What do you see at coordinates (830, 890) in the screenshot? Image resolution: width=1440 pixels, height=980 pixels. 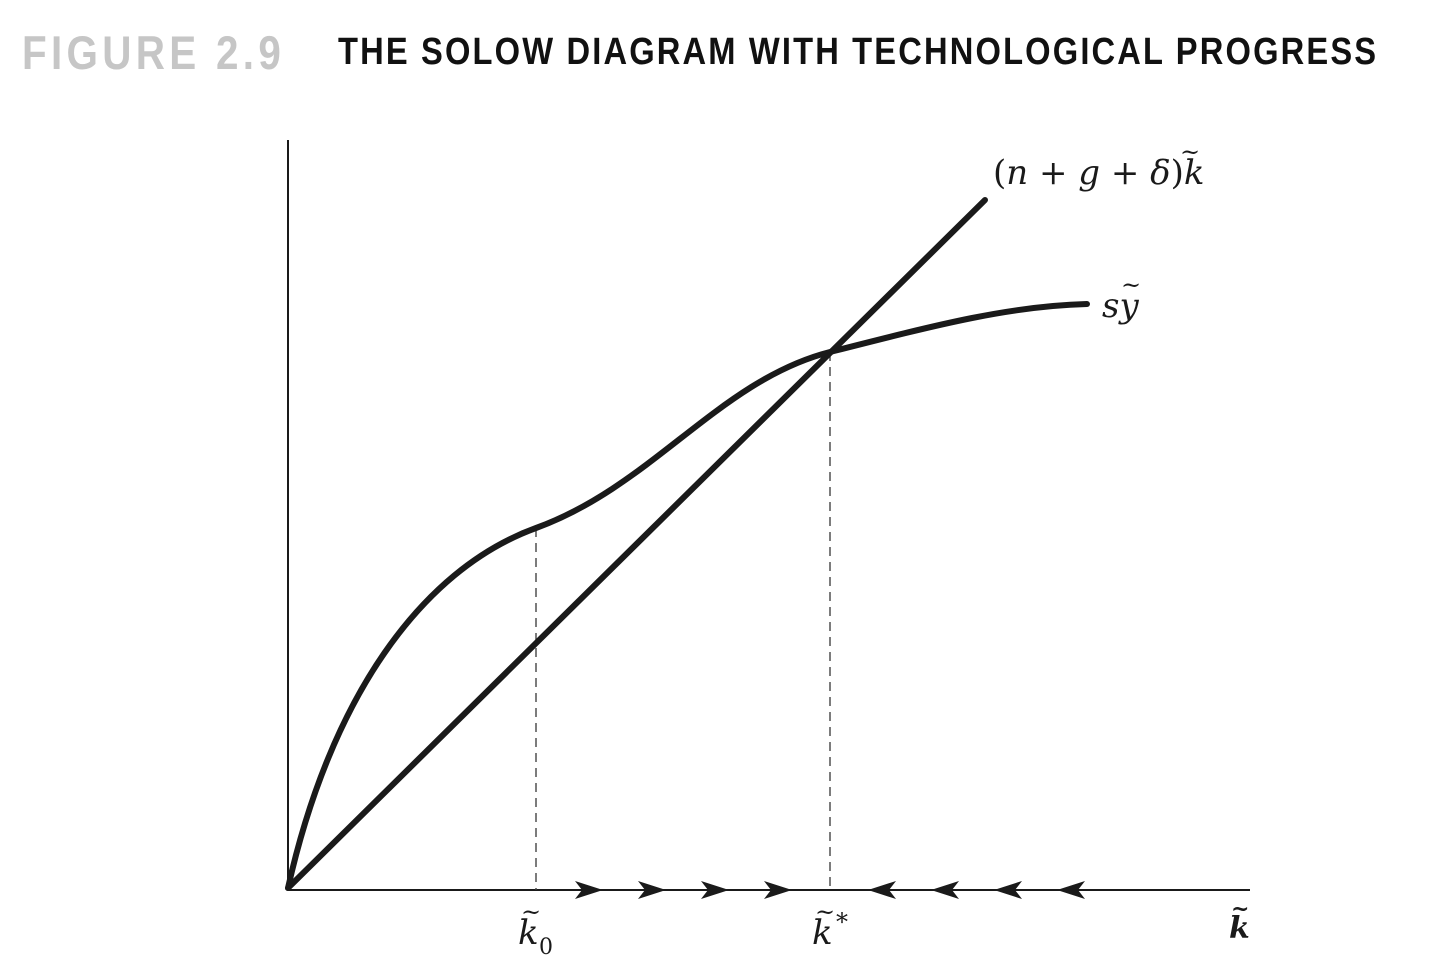 I see `dynamics-arrows` at bounding box center [830, 890].